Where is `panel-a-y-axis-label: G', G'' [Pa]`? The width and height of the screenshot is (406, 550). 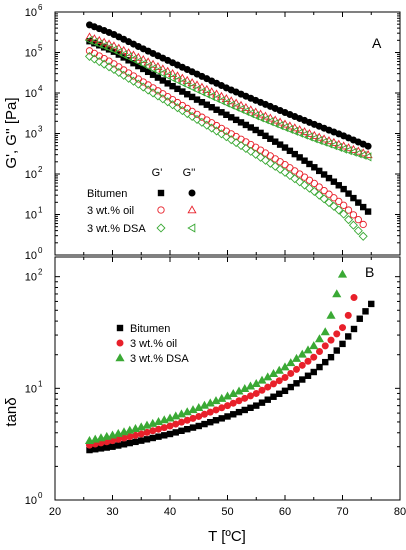 panel-a-y-axis-label: G', G'' [Pa] is located at coordinates (11, 132).